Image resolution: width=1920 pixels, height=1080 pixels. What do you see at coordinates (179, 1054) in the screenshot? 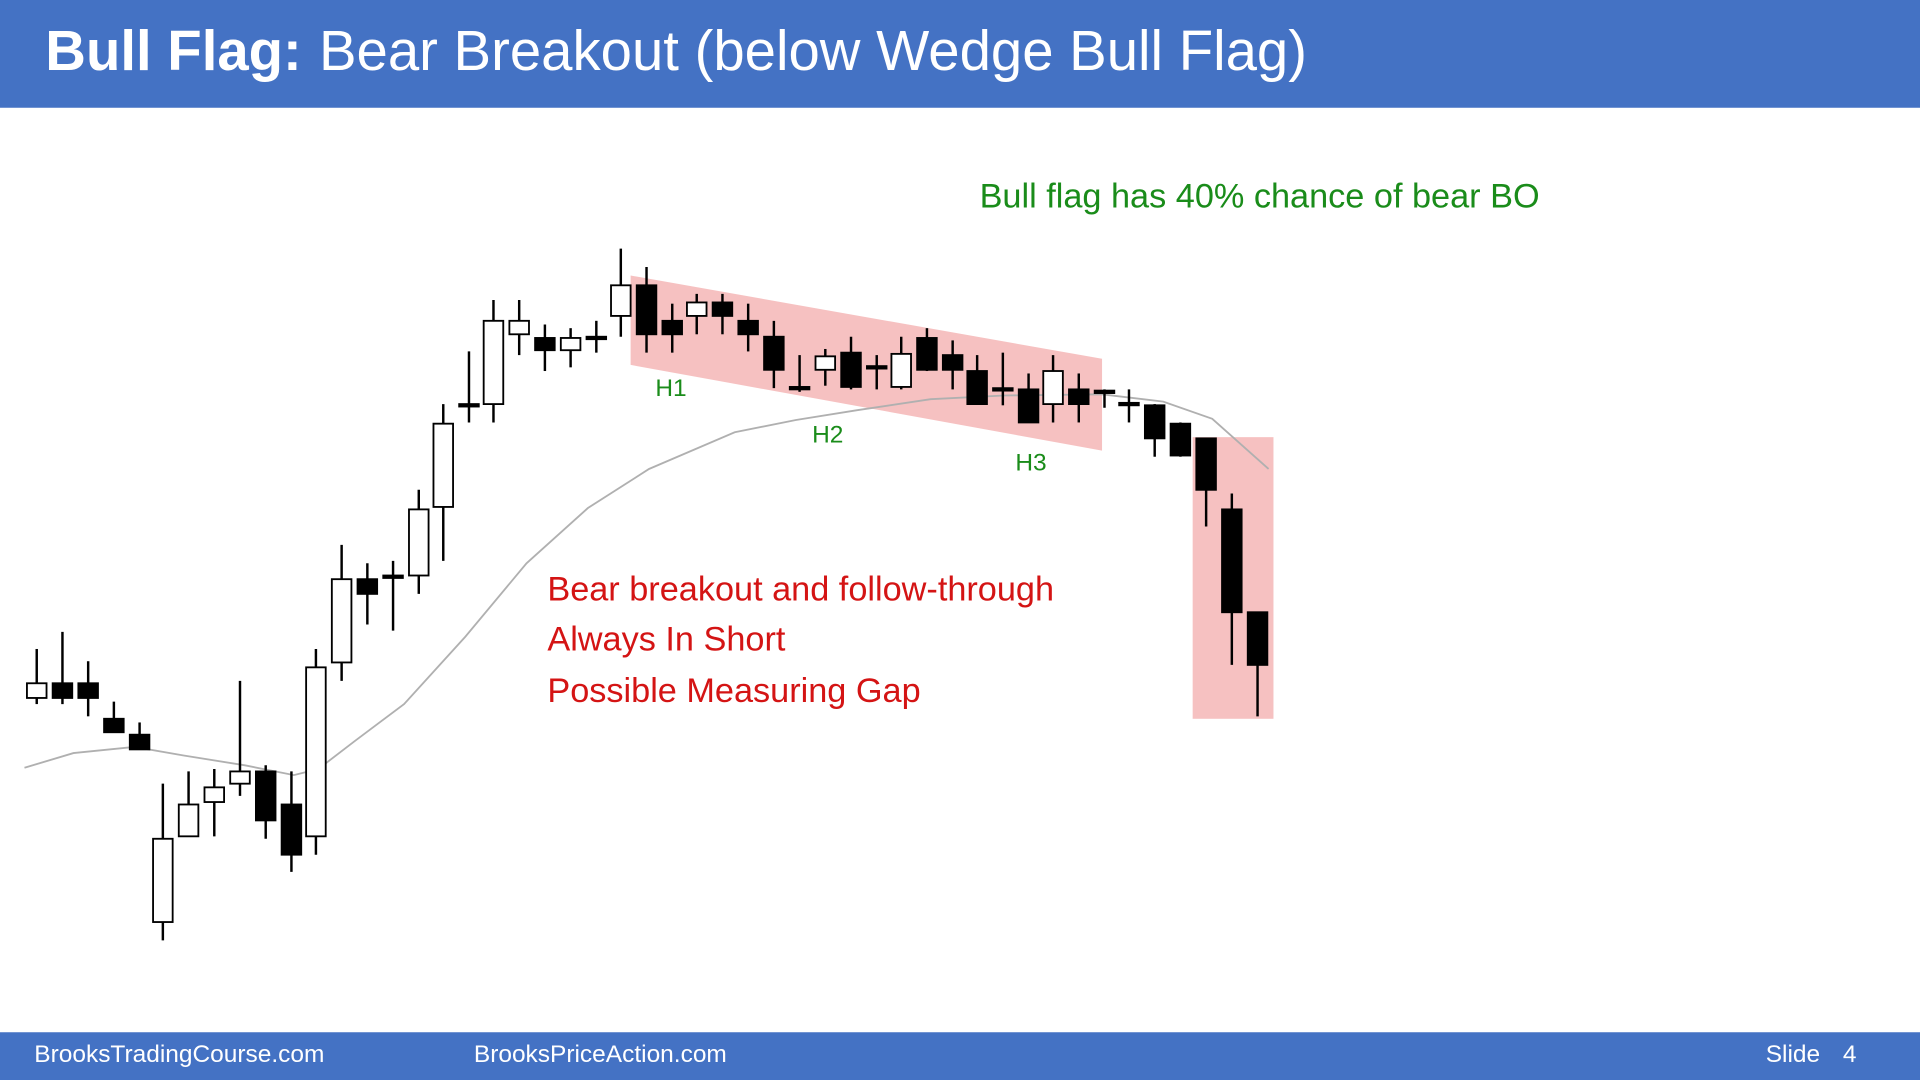
I see `footer-link: BrooksTradingCourse.com` at bounding box center [179, 1054].